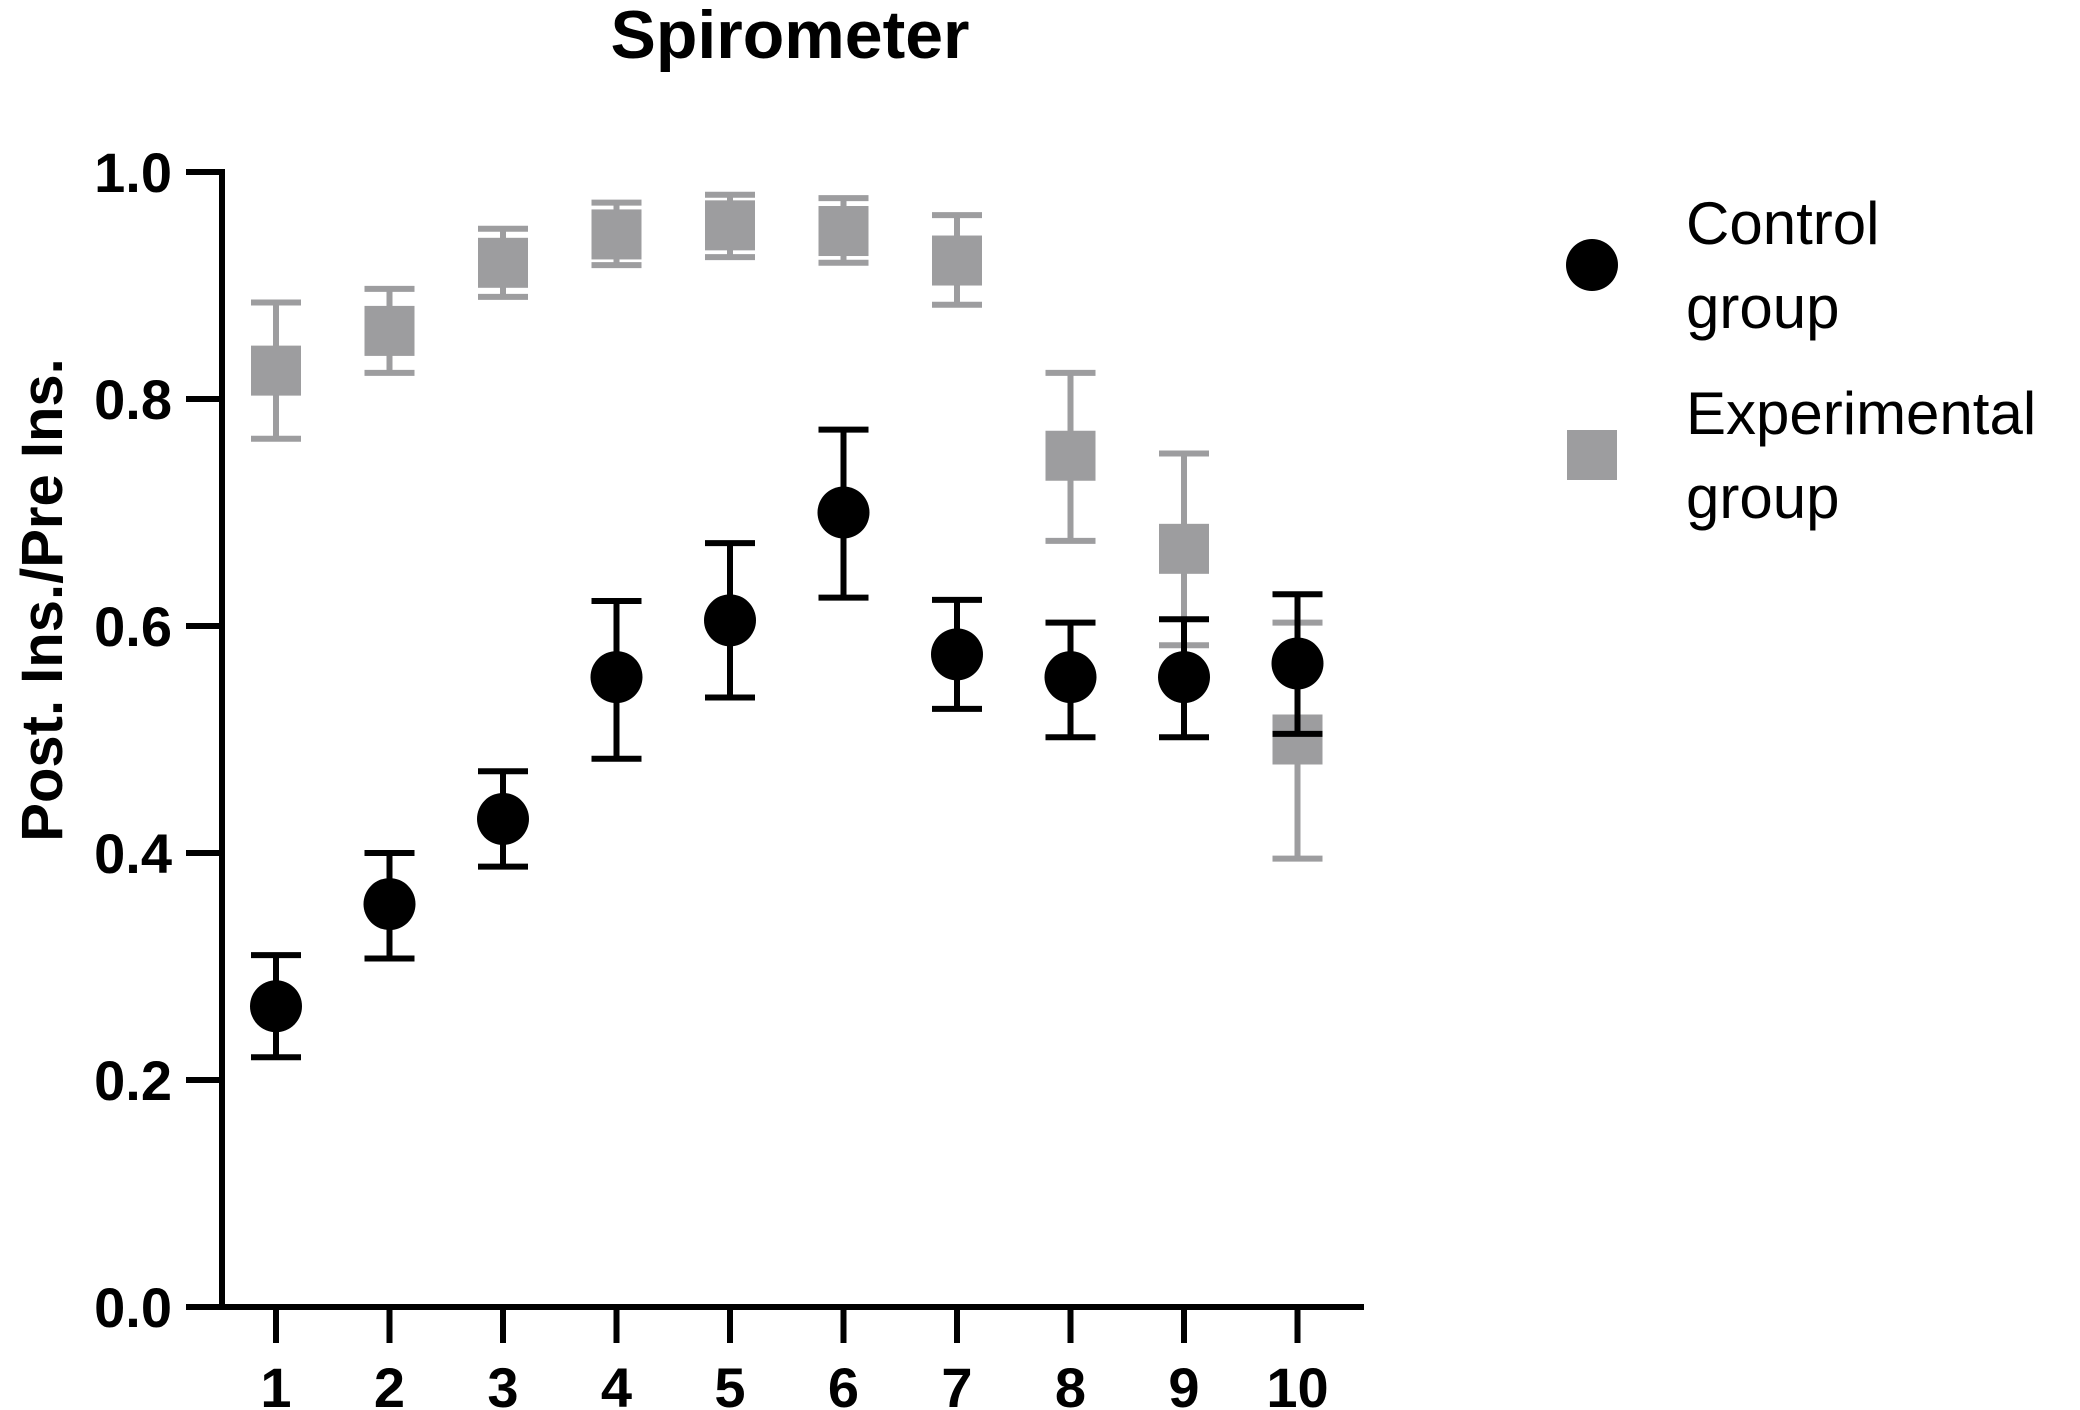 This screenshot has height=1410, width=2080. Describe the element at coordinates (1861, 413) in the screenshot. I see `legend-experimental-label: Experimental` at that location.